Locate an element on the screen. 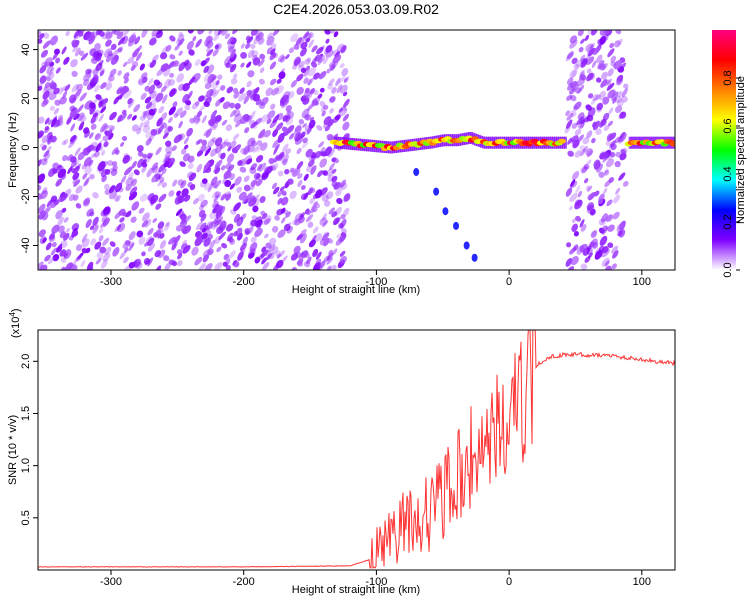 The height and width of the screenshot is (600, 750). y-tick-label: 1.5 is located at coordinates (26, 413).